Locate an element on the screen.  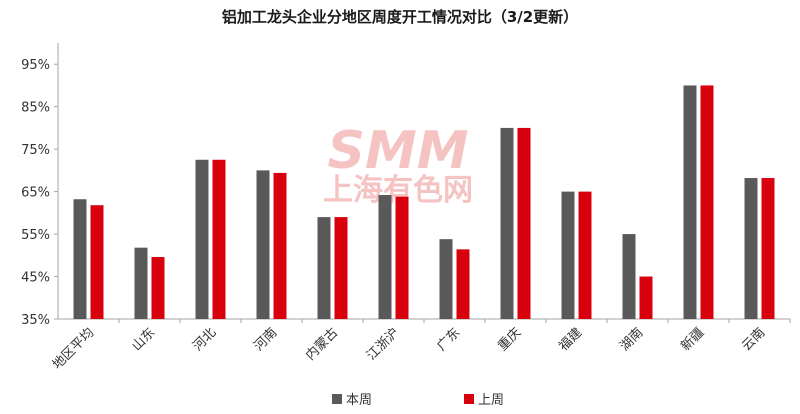
y-tick-label: 55% is located at coordinates (35, 235).